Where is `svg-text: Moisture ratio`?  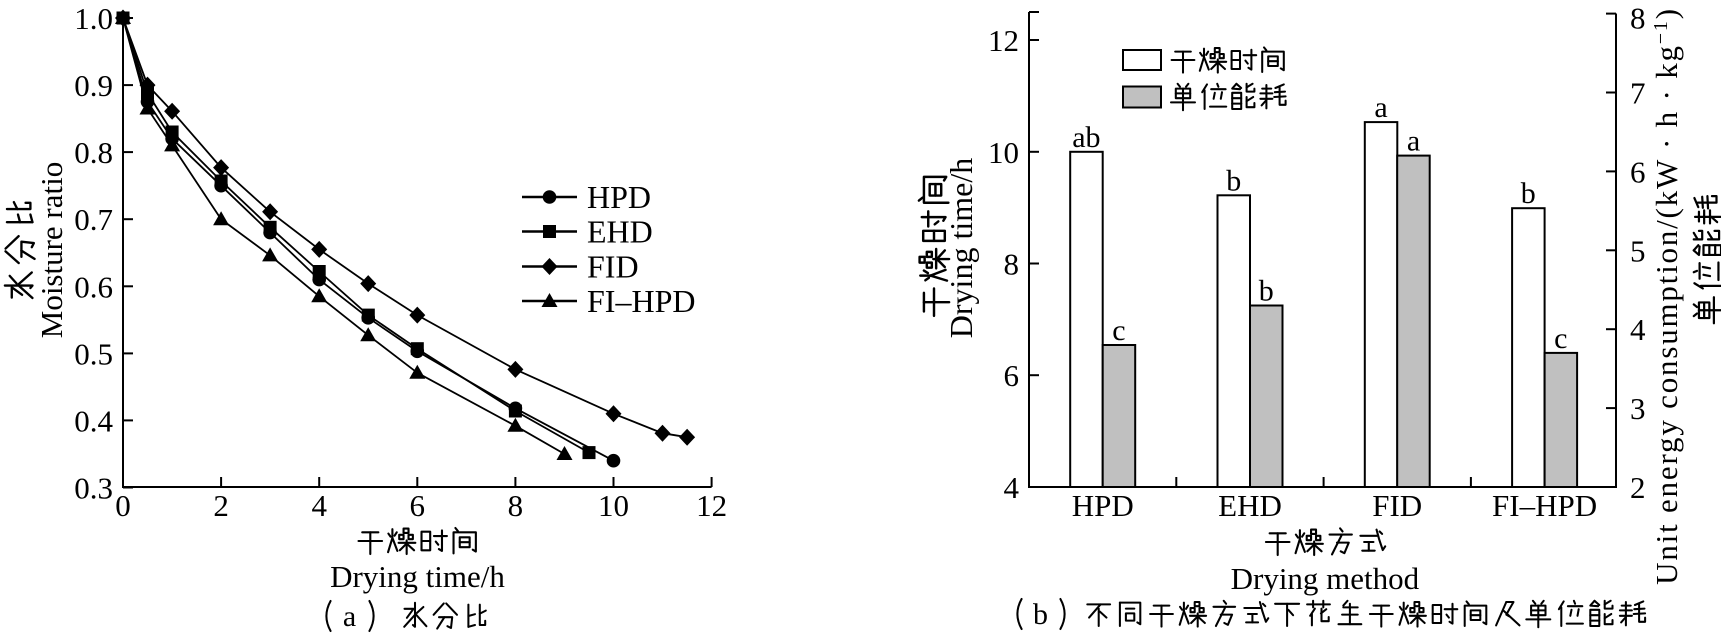 svg-text: Moisture ratio is located at coordinates (51, 250).